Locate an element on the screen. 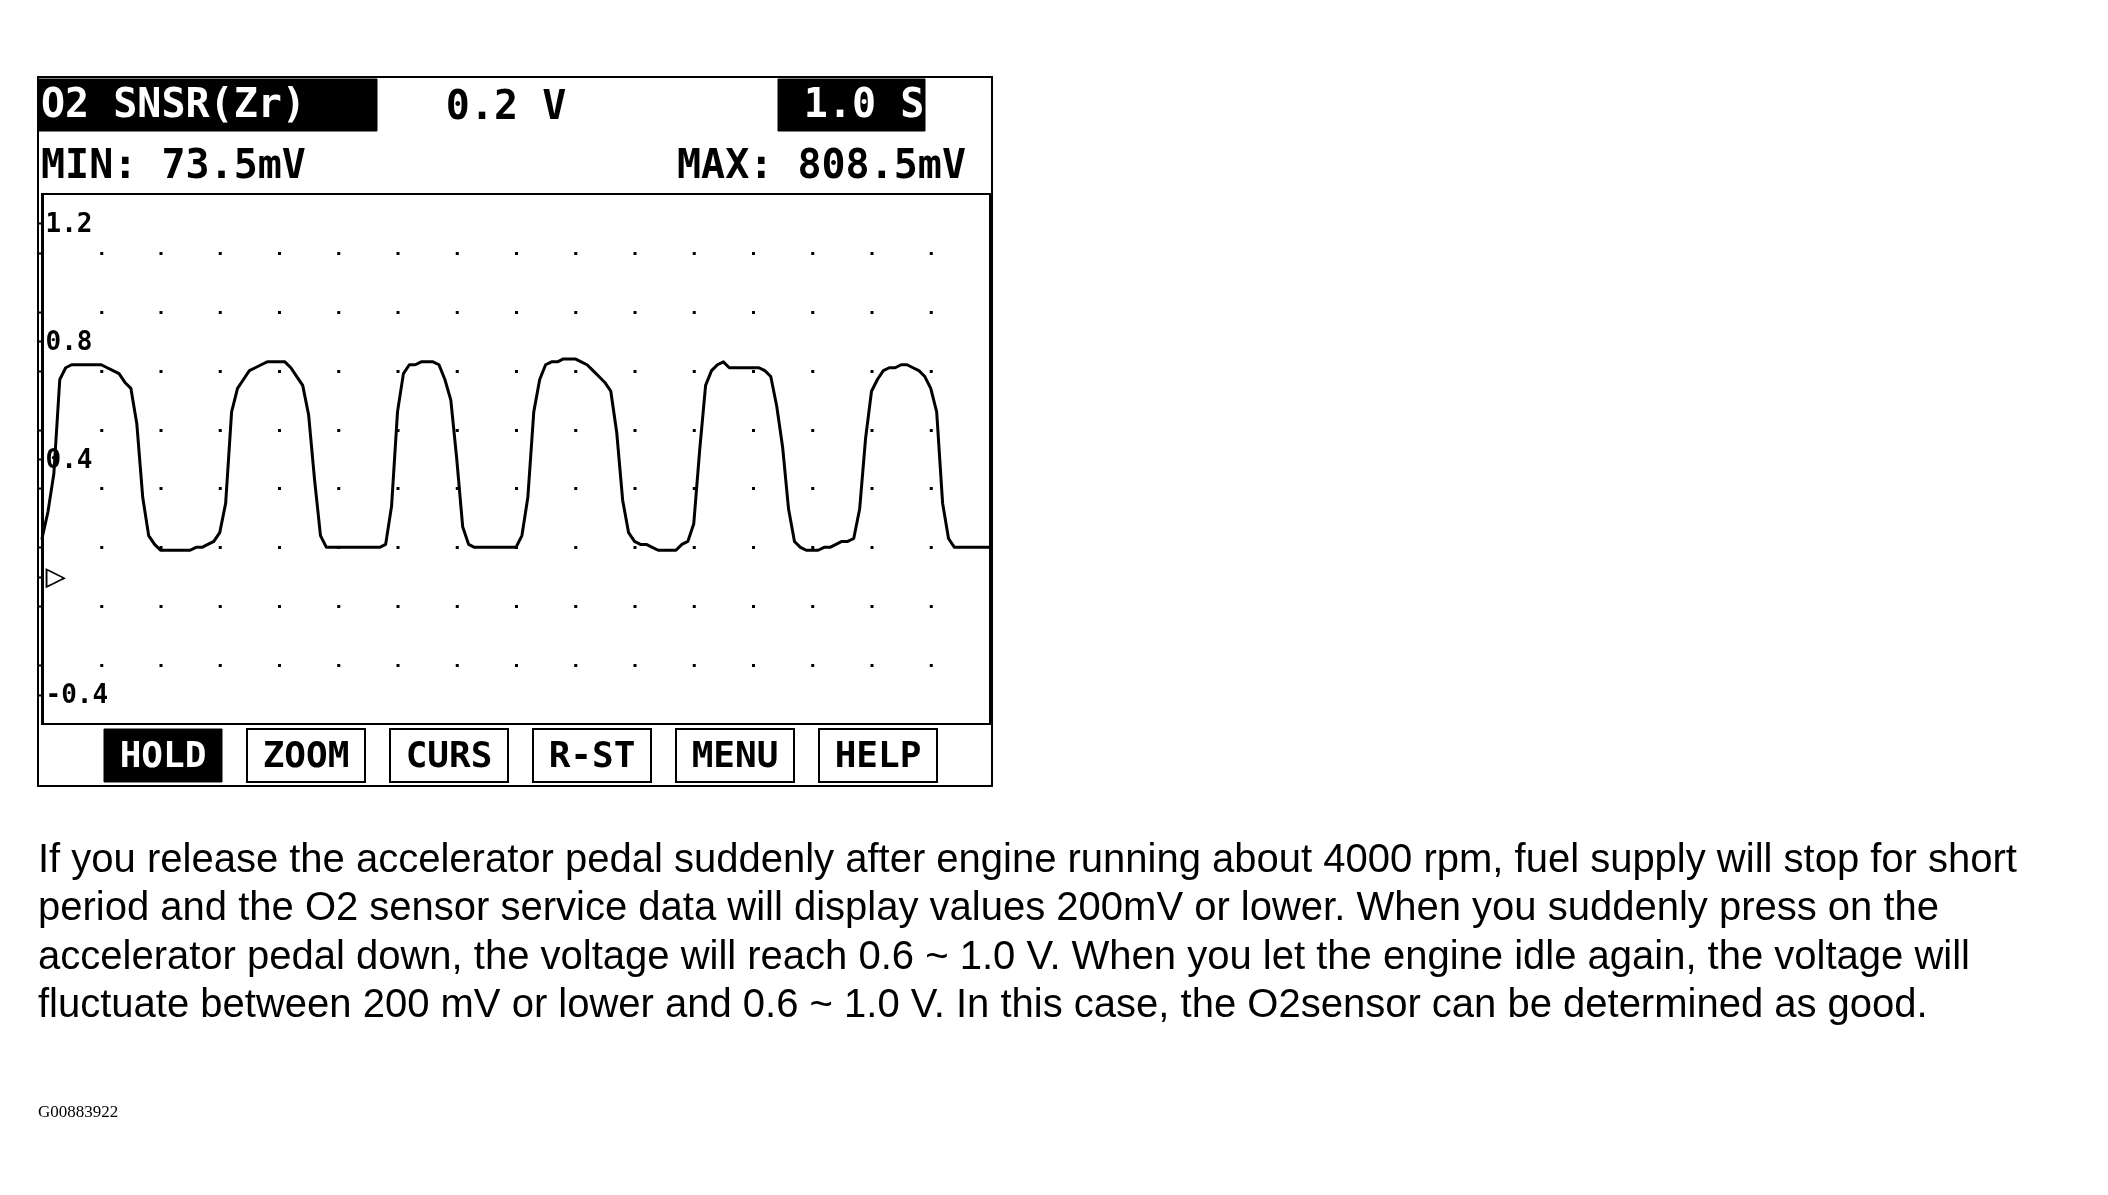 This screenshot has height=1195, width=2108. chart-title: O2 SNSR(Zr) is located at coordinates (173, 103).